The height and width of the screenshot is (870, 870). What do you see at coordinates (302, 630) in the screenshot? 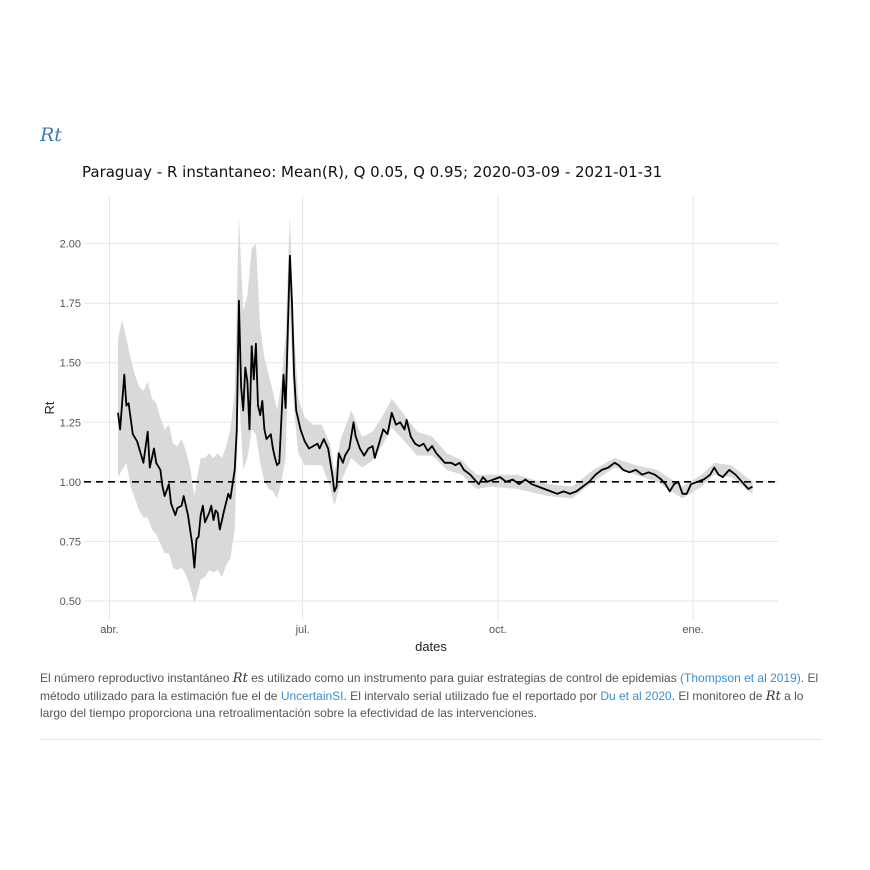
I see `x-tick-label: jul.` at bounding box center [302, 630].